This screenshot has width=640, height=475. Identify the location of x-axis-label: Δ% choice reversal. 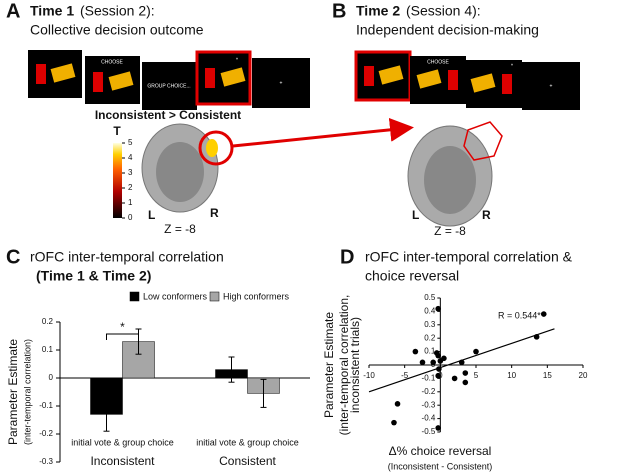
(440, 451).